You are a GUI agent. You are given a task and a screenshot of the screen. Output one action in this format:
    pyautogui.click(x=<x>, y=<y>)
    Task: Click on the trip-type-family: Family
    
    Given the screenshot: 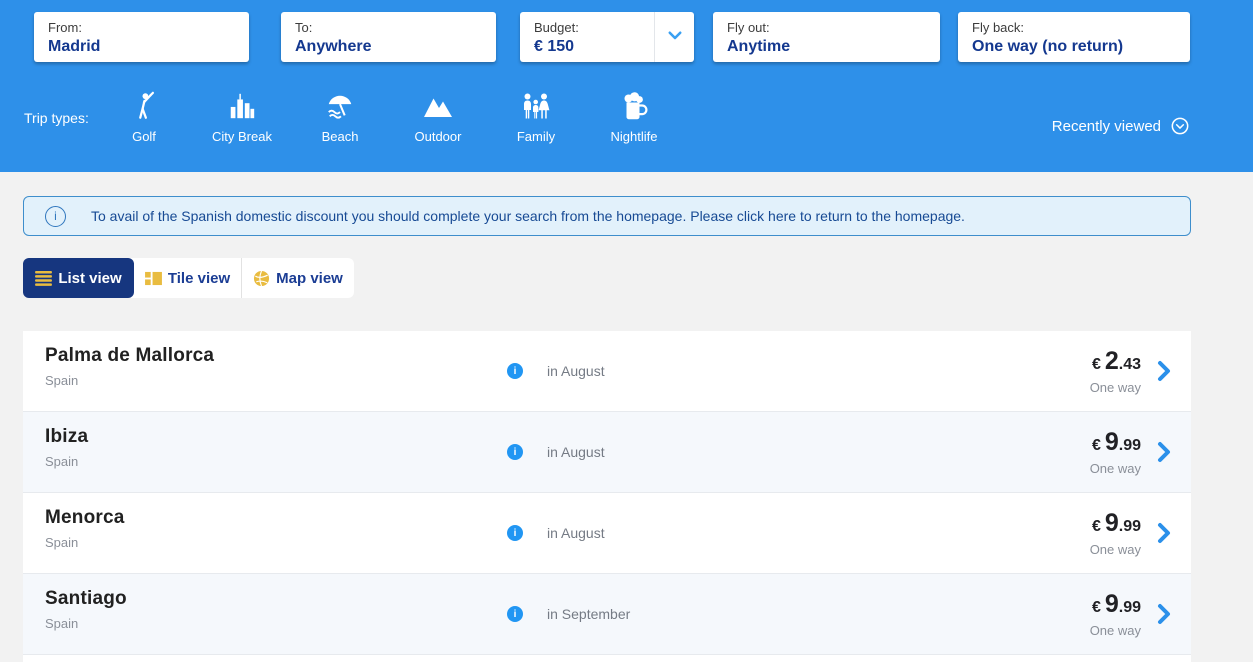 What is the action you would take?
    pyautogui.click(x=536, y=115)
    